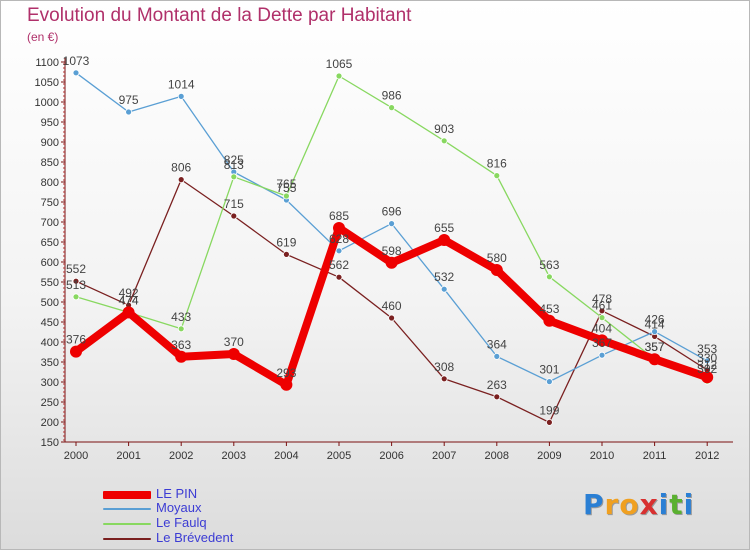  What do you see at coordinates (655, 347) in the screenshot?
I see `data-label: 357` at bounding box center [655, 347].